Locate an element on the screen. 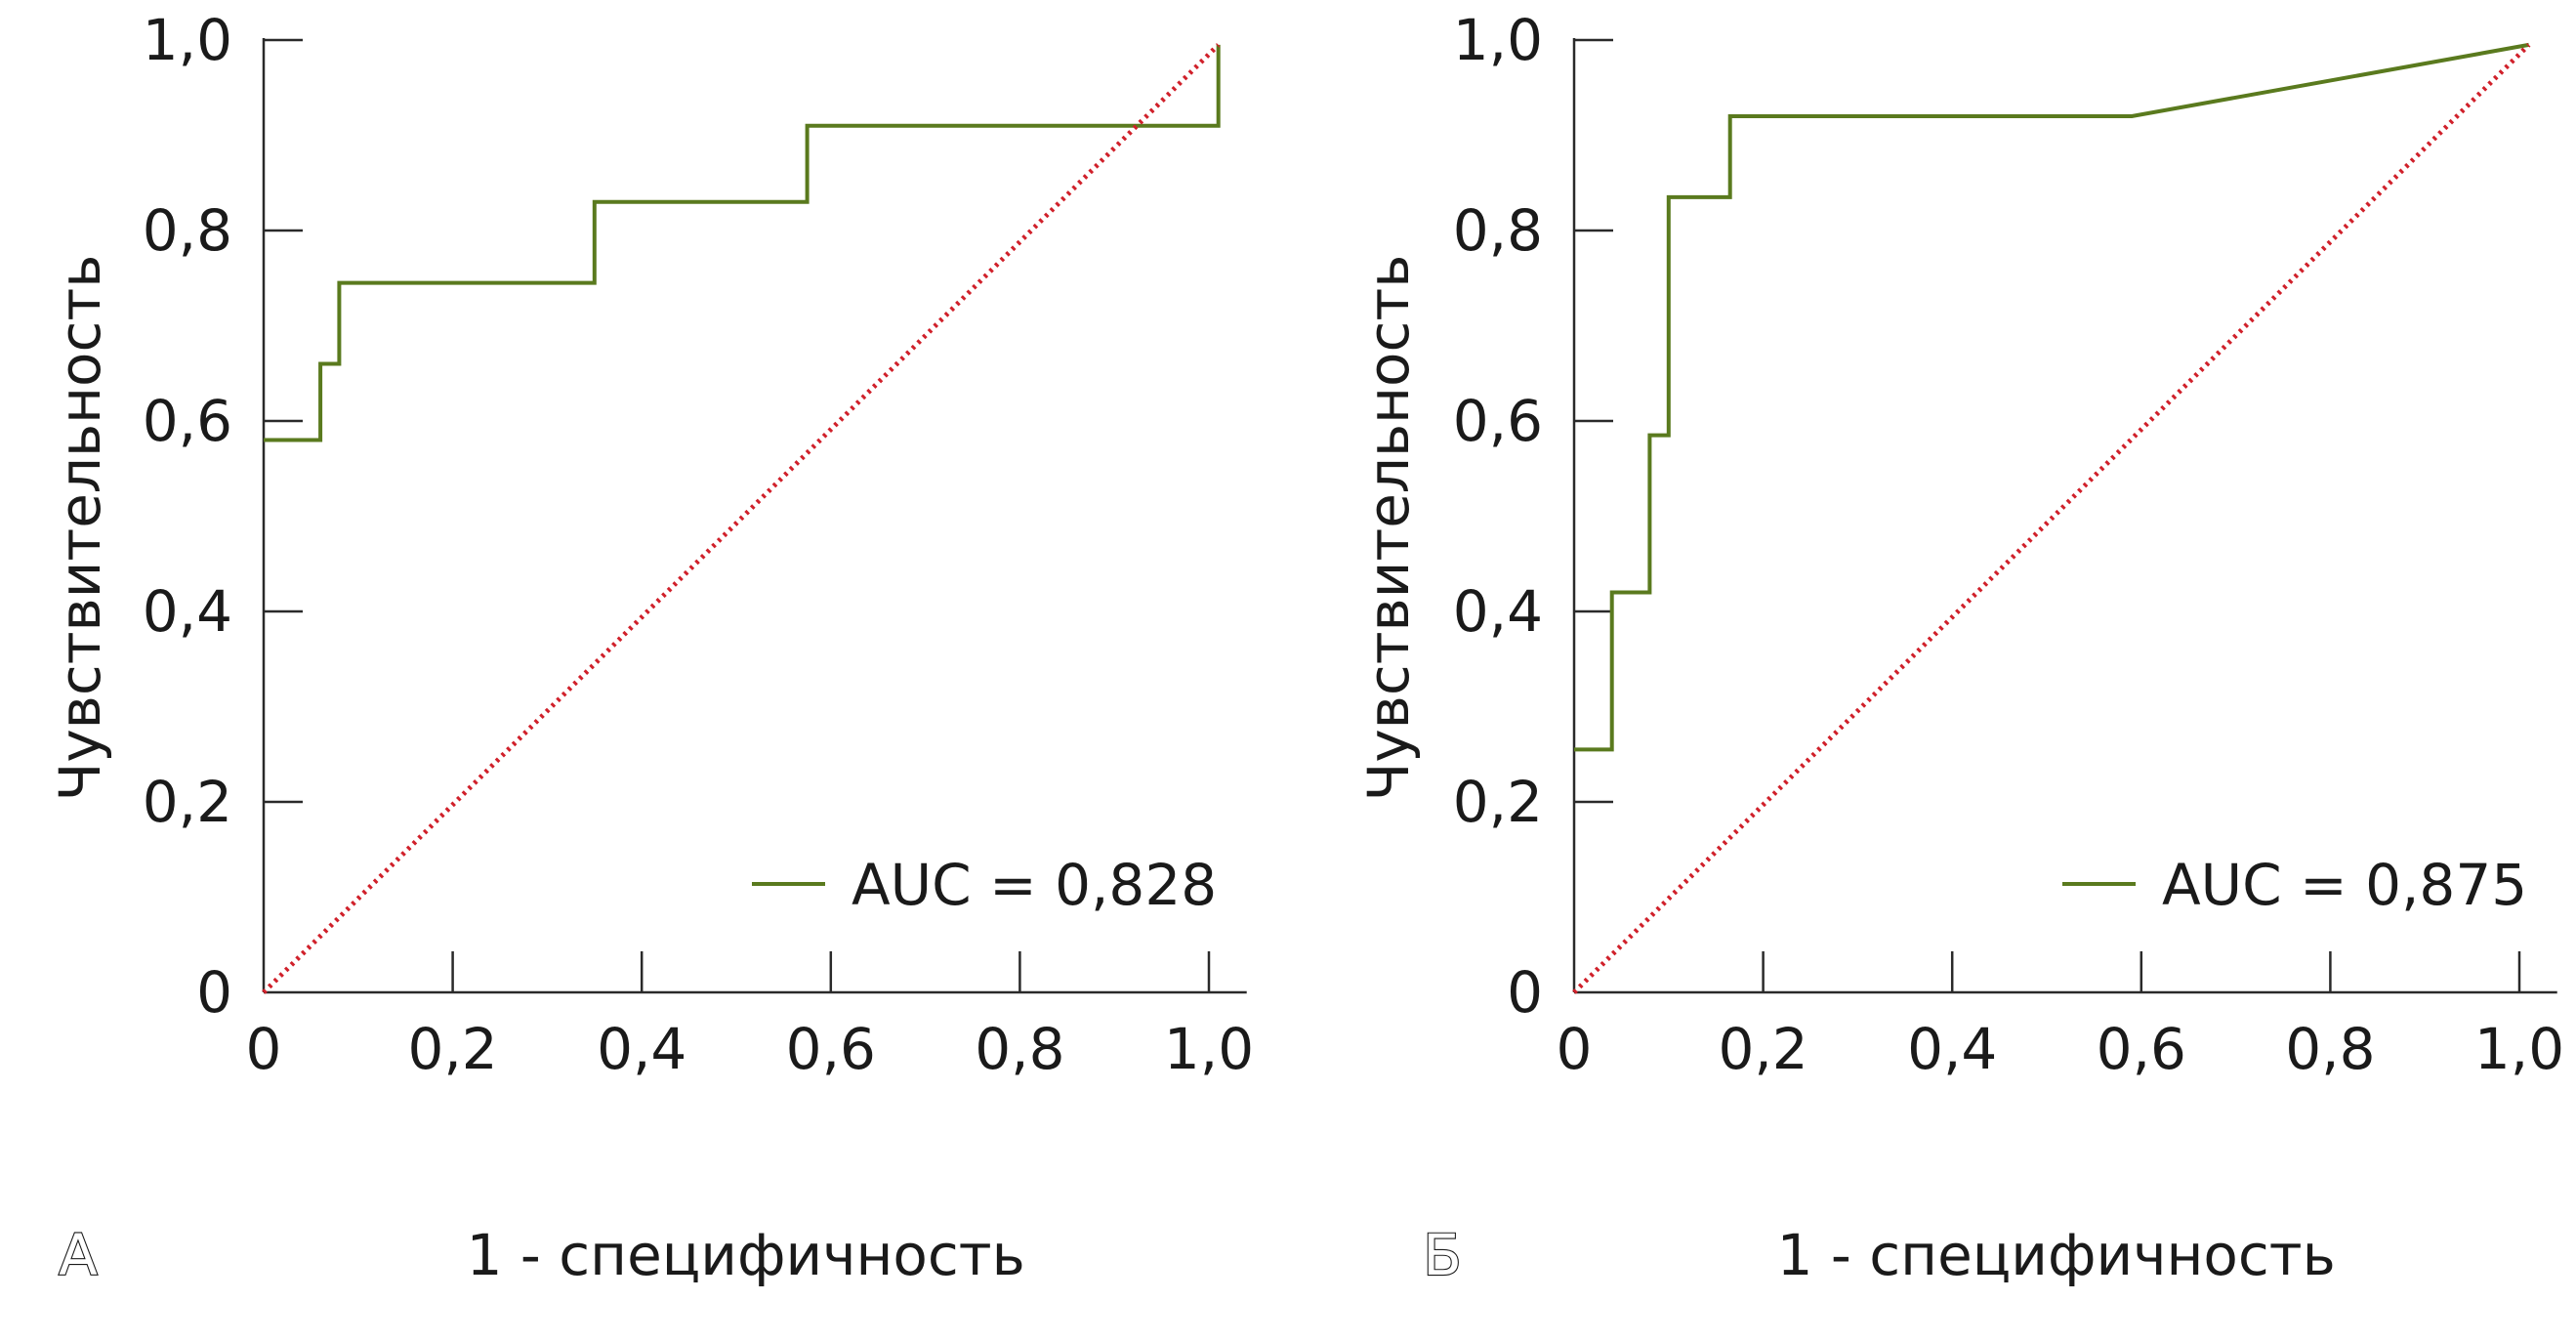 The width and height of the screenshot is (2576, 1343). panel-label: Б is located at coordinates (1442, 1255).